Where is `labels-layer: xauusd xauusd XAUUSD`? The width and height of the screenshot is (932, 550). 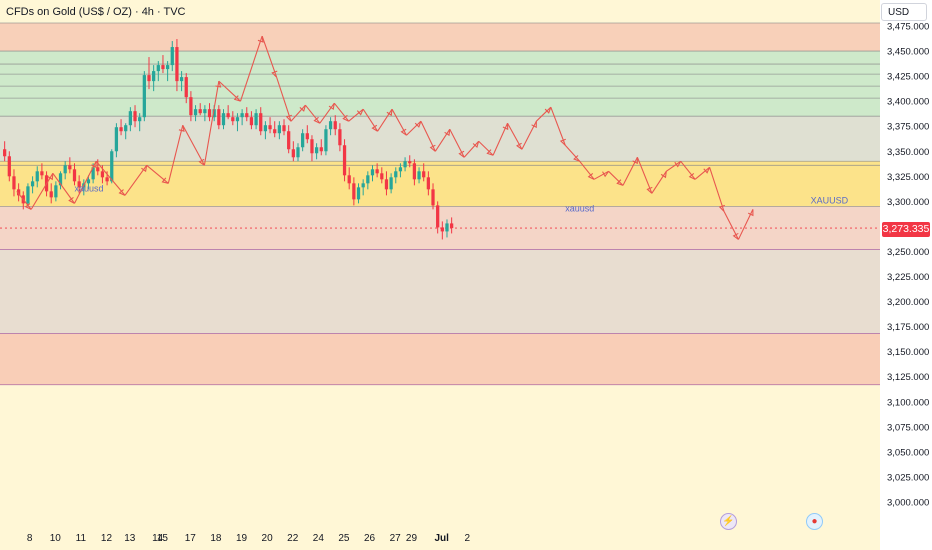 labels-layer: xauusd xauusd XAUUSD is located at coordinates (461, 198).